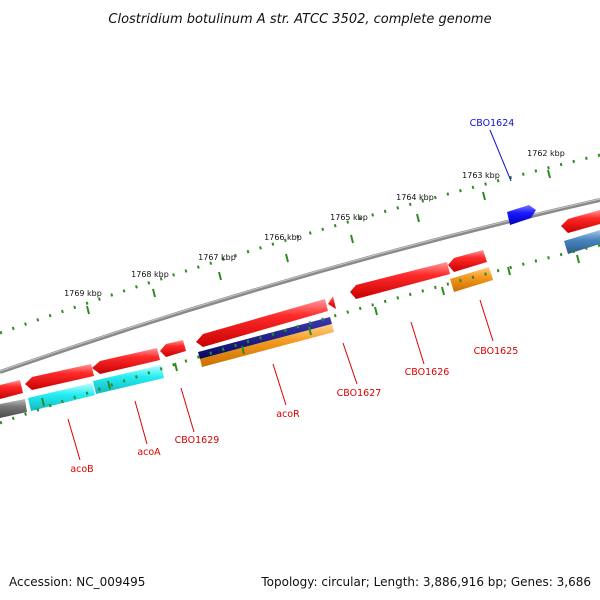  I want to click on feature-bar-cbo1625, so click(471, 279).